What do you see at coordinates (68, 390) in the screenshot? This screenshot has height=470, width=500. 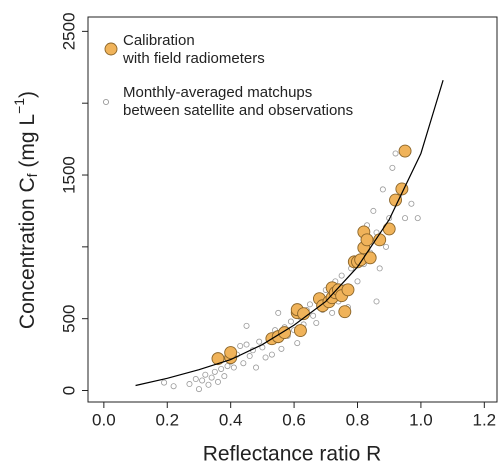 I see `y-tick-label: 0` at bounding box center [68, 390].